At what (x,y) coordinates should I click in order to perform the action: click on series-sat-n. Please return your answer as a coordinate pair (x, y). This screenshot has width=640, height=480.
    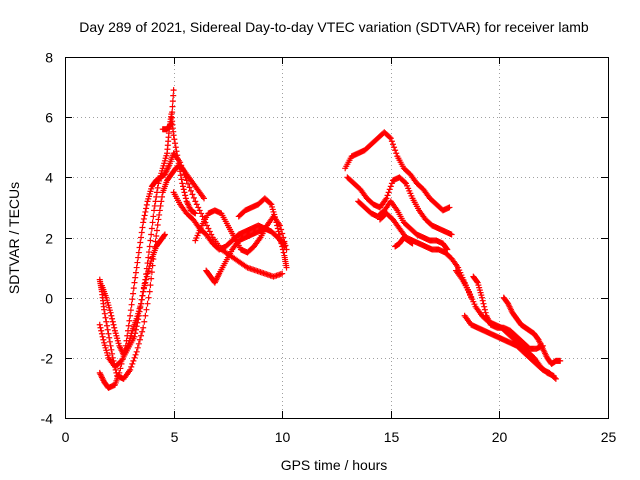
    Looking at the image, I should click on (404, 242).